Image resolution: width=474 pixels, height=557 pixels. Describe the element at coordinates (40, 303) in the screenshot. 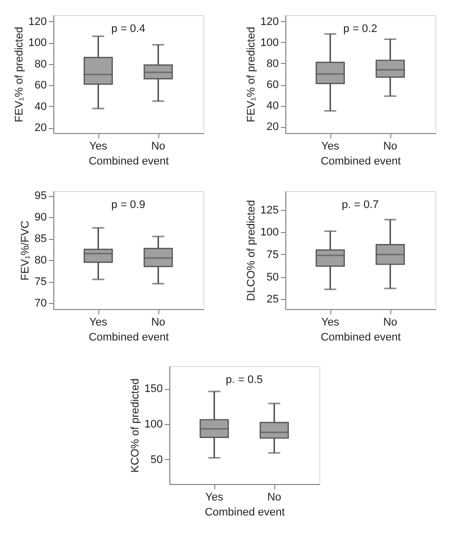

I see `y-tick-label: 70` at that location.